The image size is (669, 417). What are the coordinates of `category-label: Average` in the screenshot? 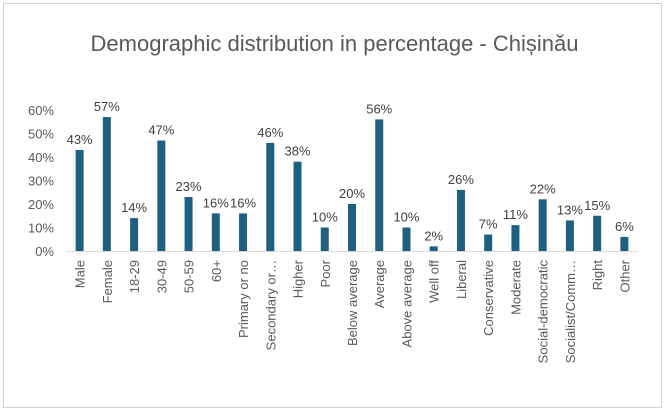 It's located at (379, 284).